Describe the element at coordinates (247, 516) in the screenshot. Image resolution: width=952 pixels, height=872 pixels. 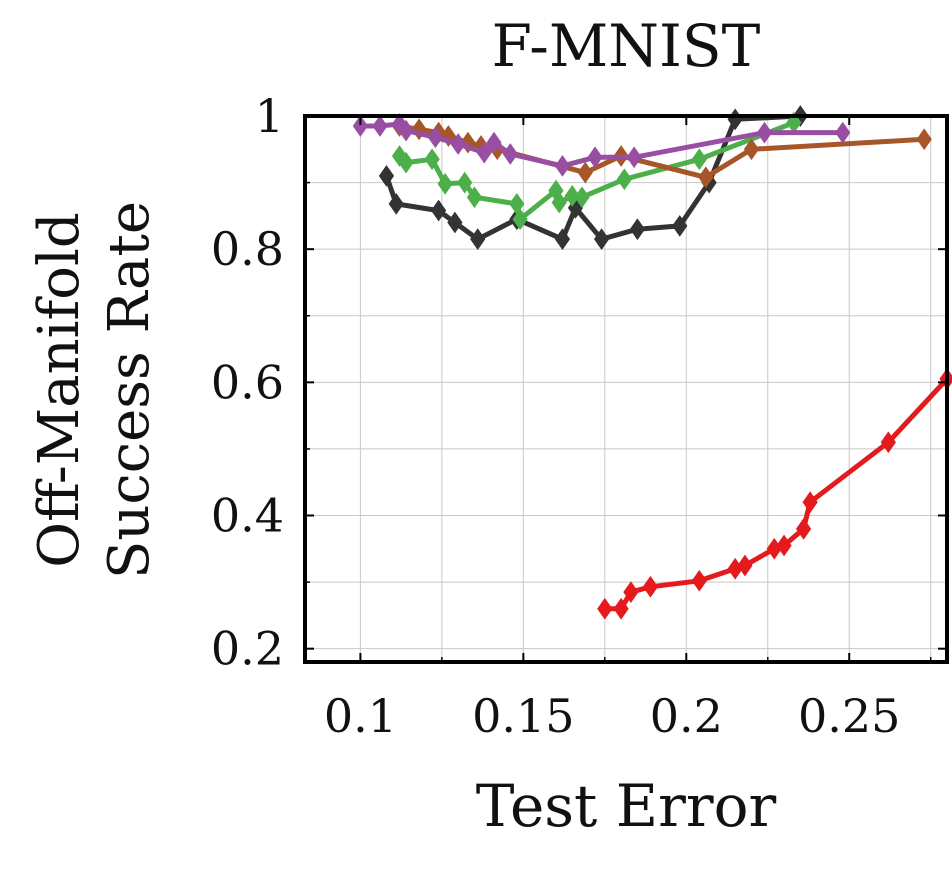
I see `y-tick-label: 0.4` at that location.